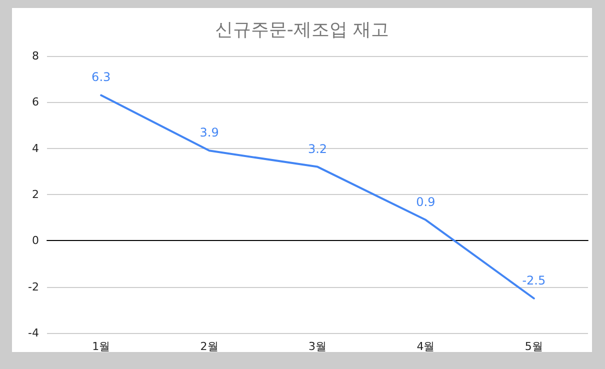  I want to click on x-tick-label: 3월, so click(317, 346).